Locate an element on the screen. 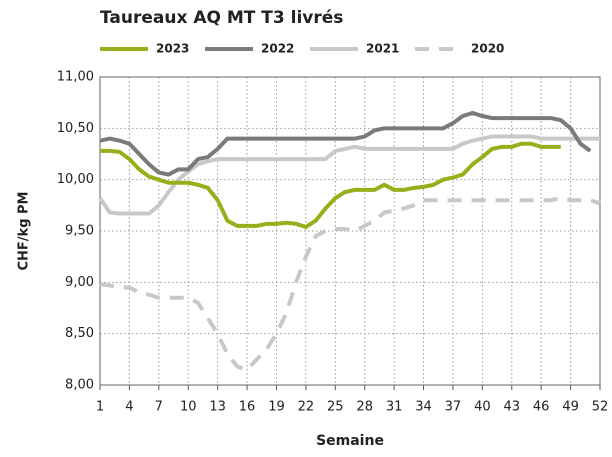 This screenshot has height=457, width=612. x-tick-label: 1 is located at coordinates (100, 407).